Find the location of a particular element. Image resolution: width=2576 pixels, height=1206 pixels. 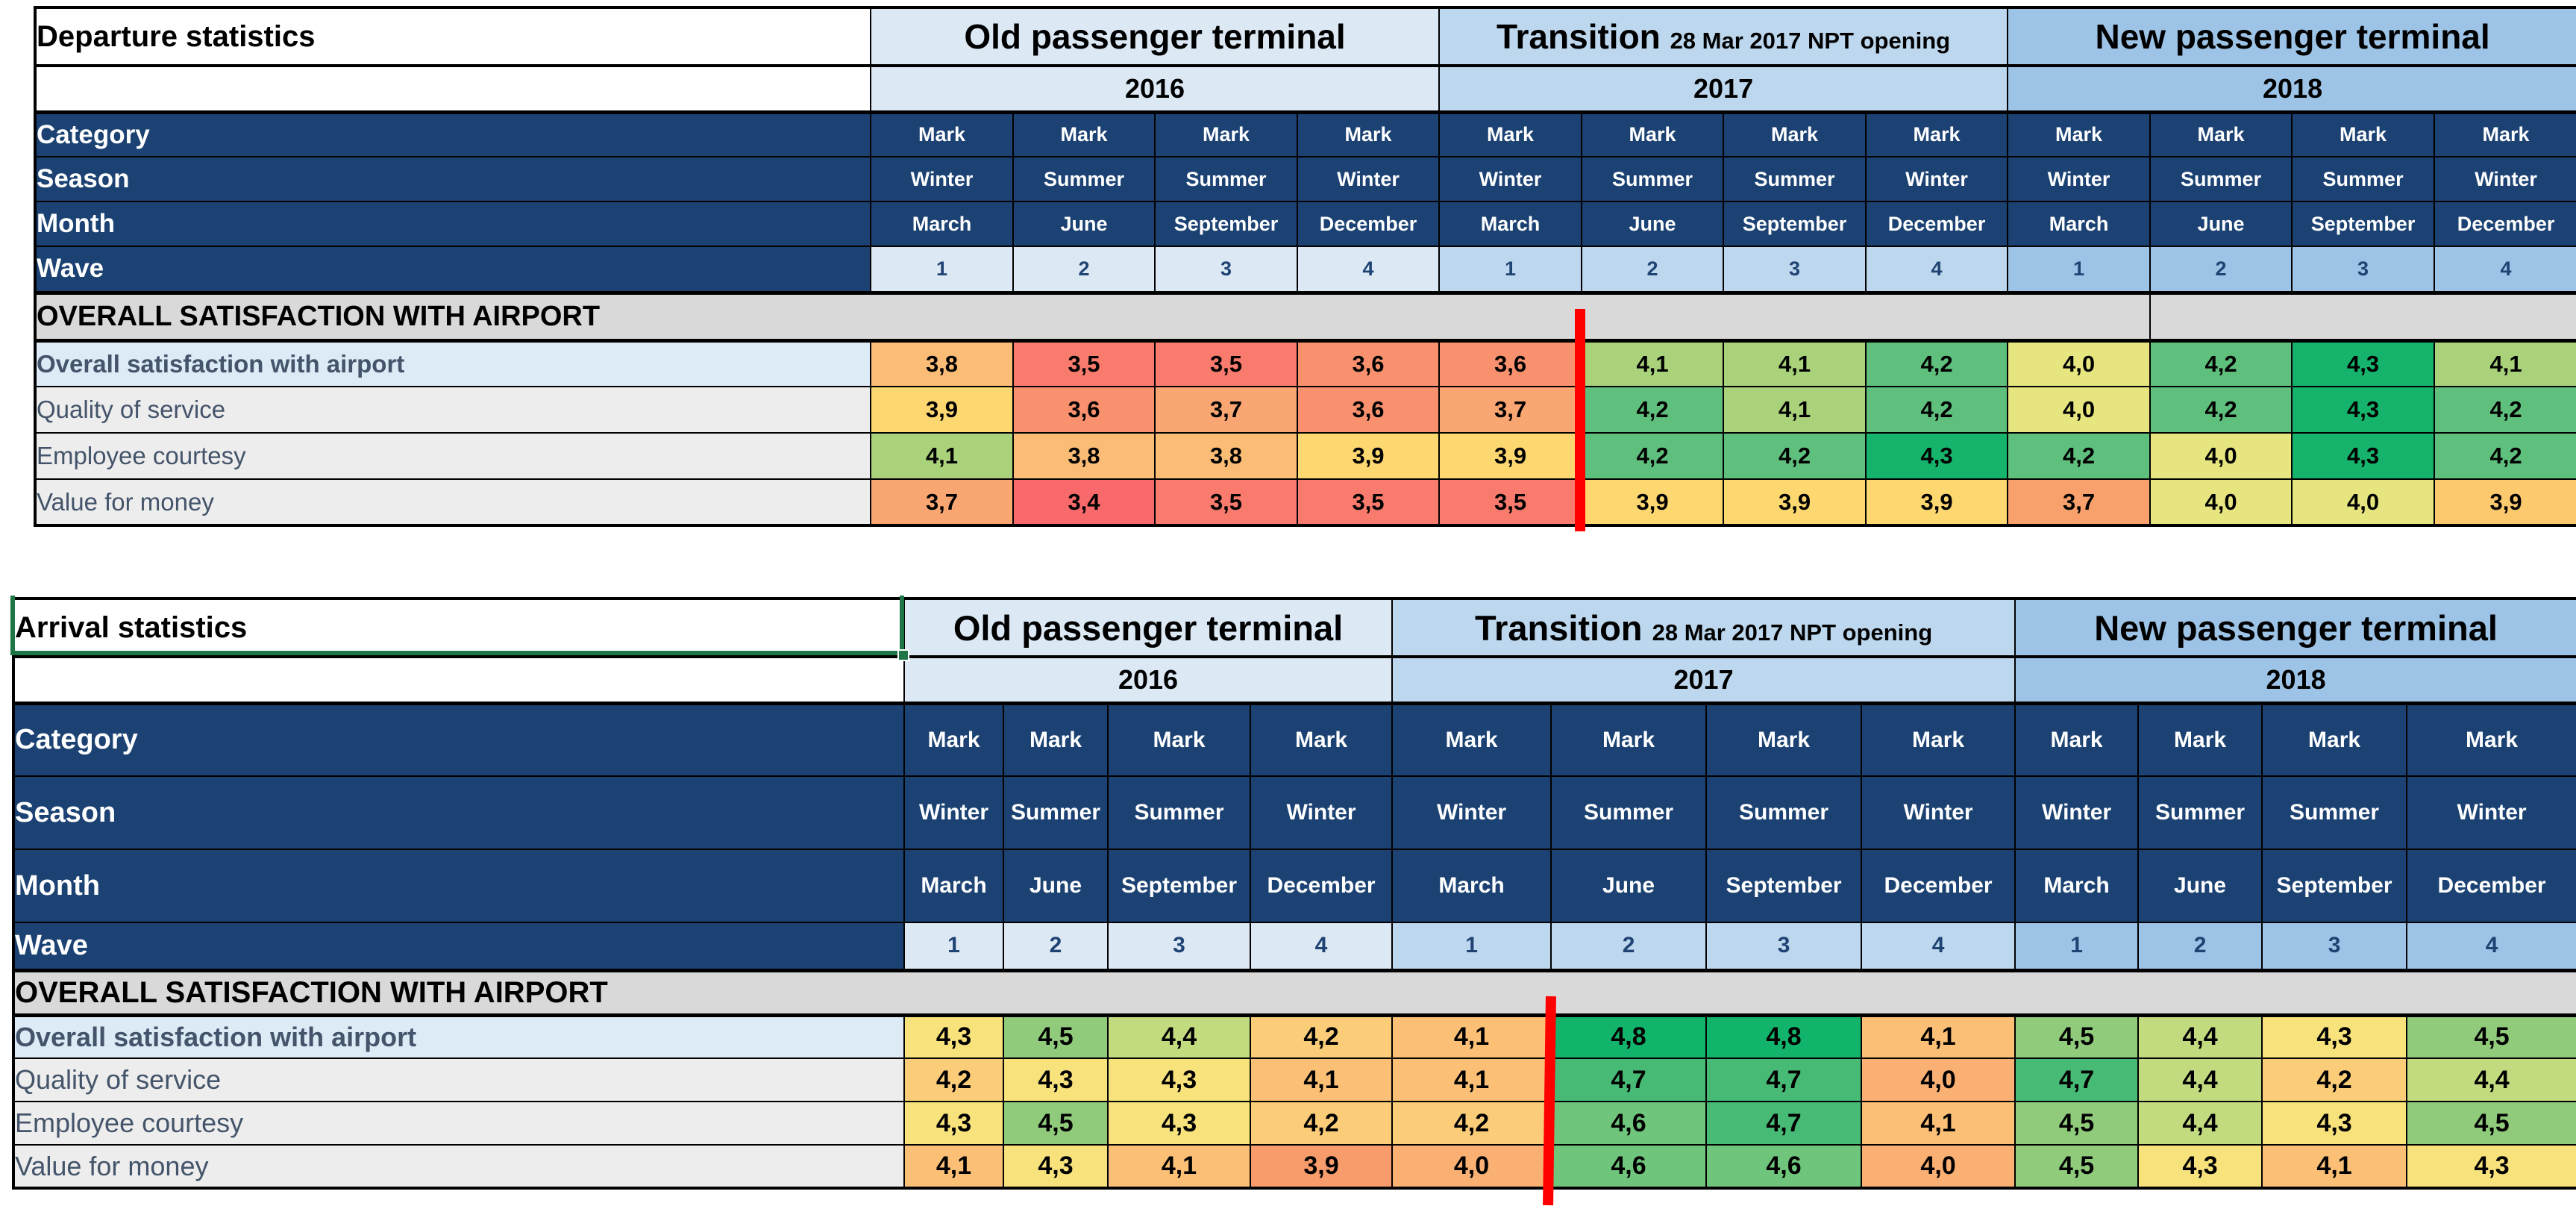

wave-value-cell: 1 is located at coordinates (942, 270).